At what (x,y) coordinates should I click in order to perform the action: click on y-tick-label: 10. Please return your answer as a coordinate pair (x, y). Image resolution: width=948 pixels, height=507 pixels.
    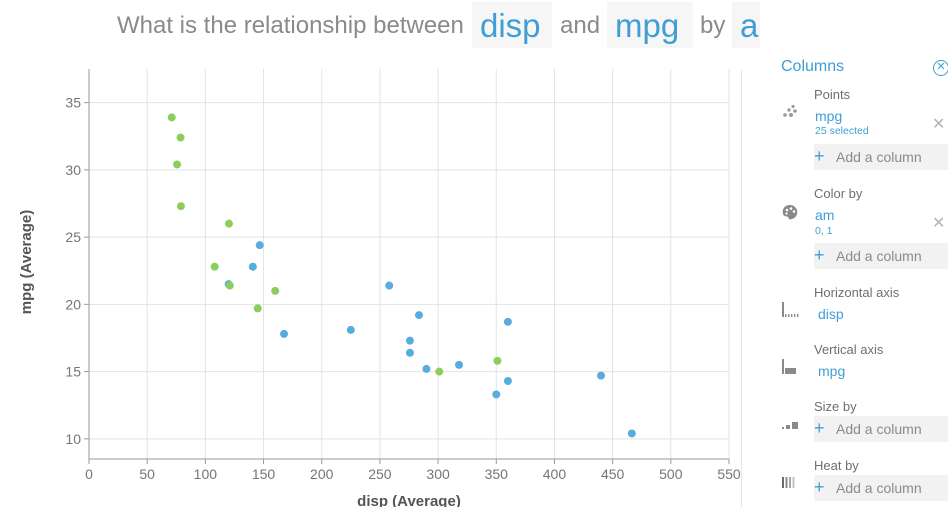
    Looking at the image, I should click on (73, 439).